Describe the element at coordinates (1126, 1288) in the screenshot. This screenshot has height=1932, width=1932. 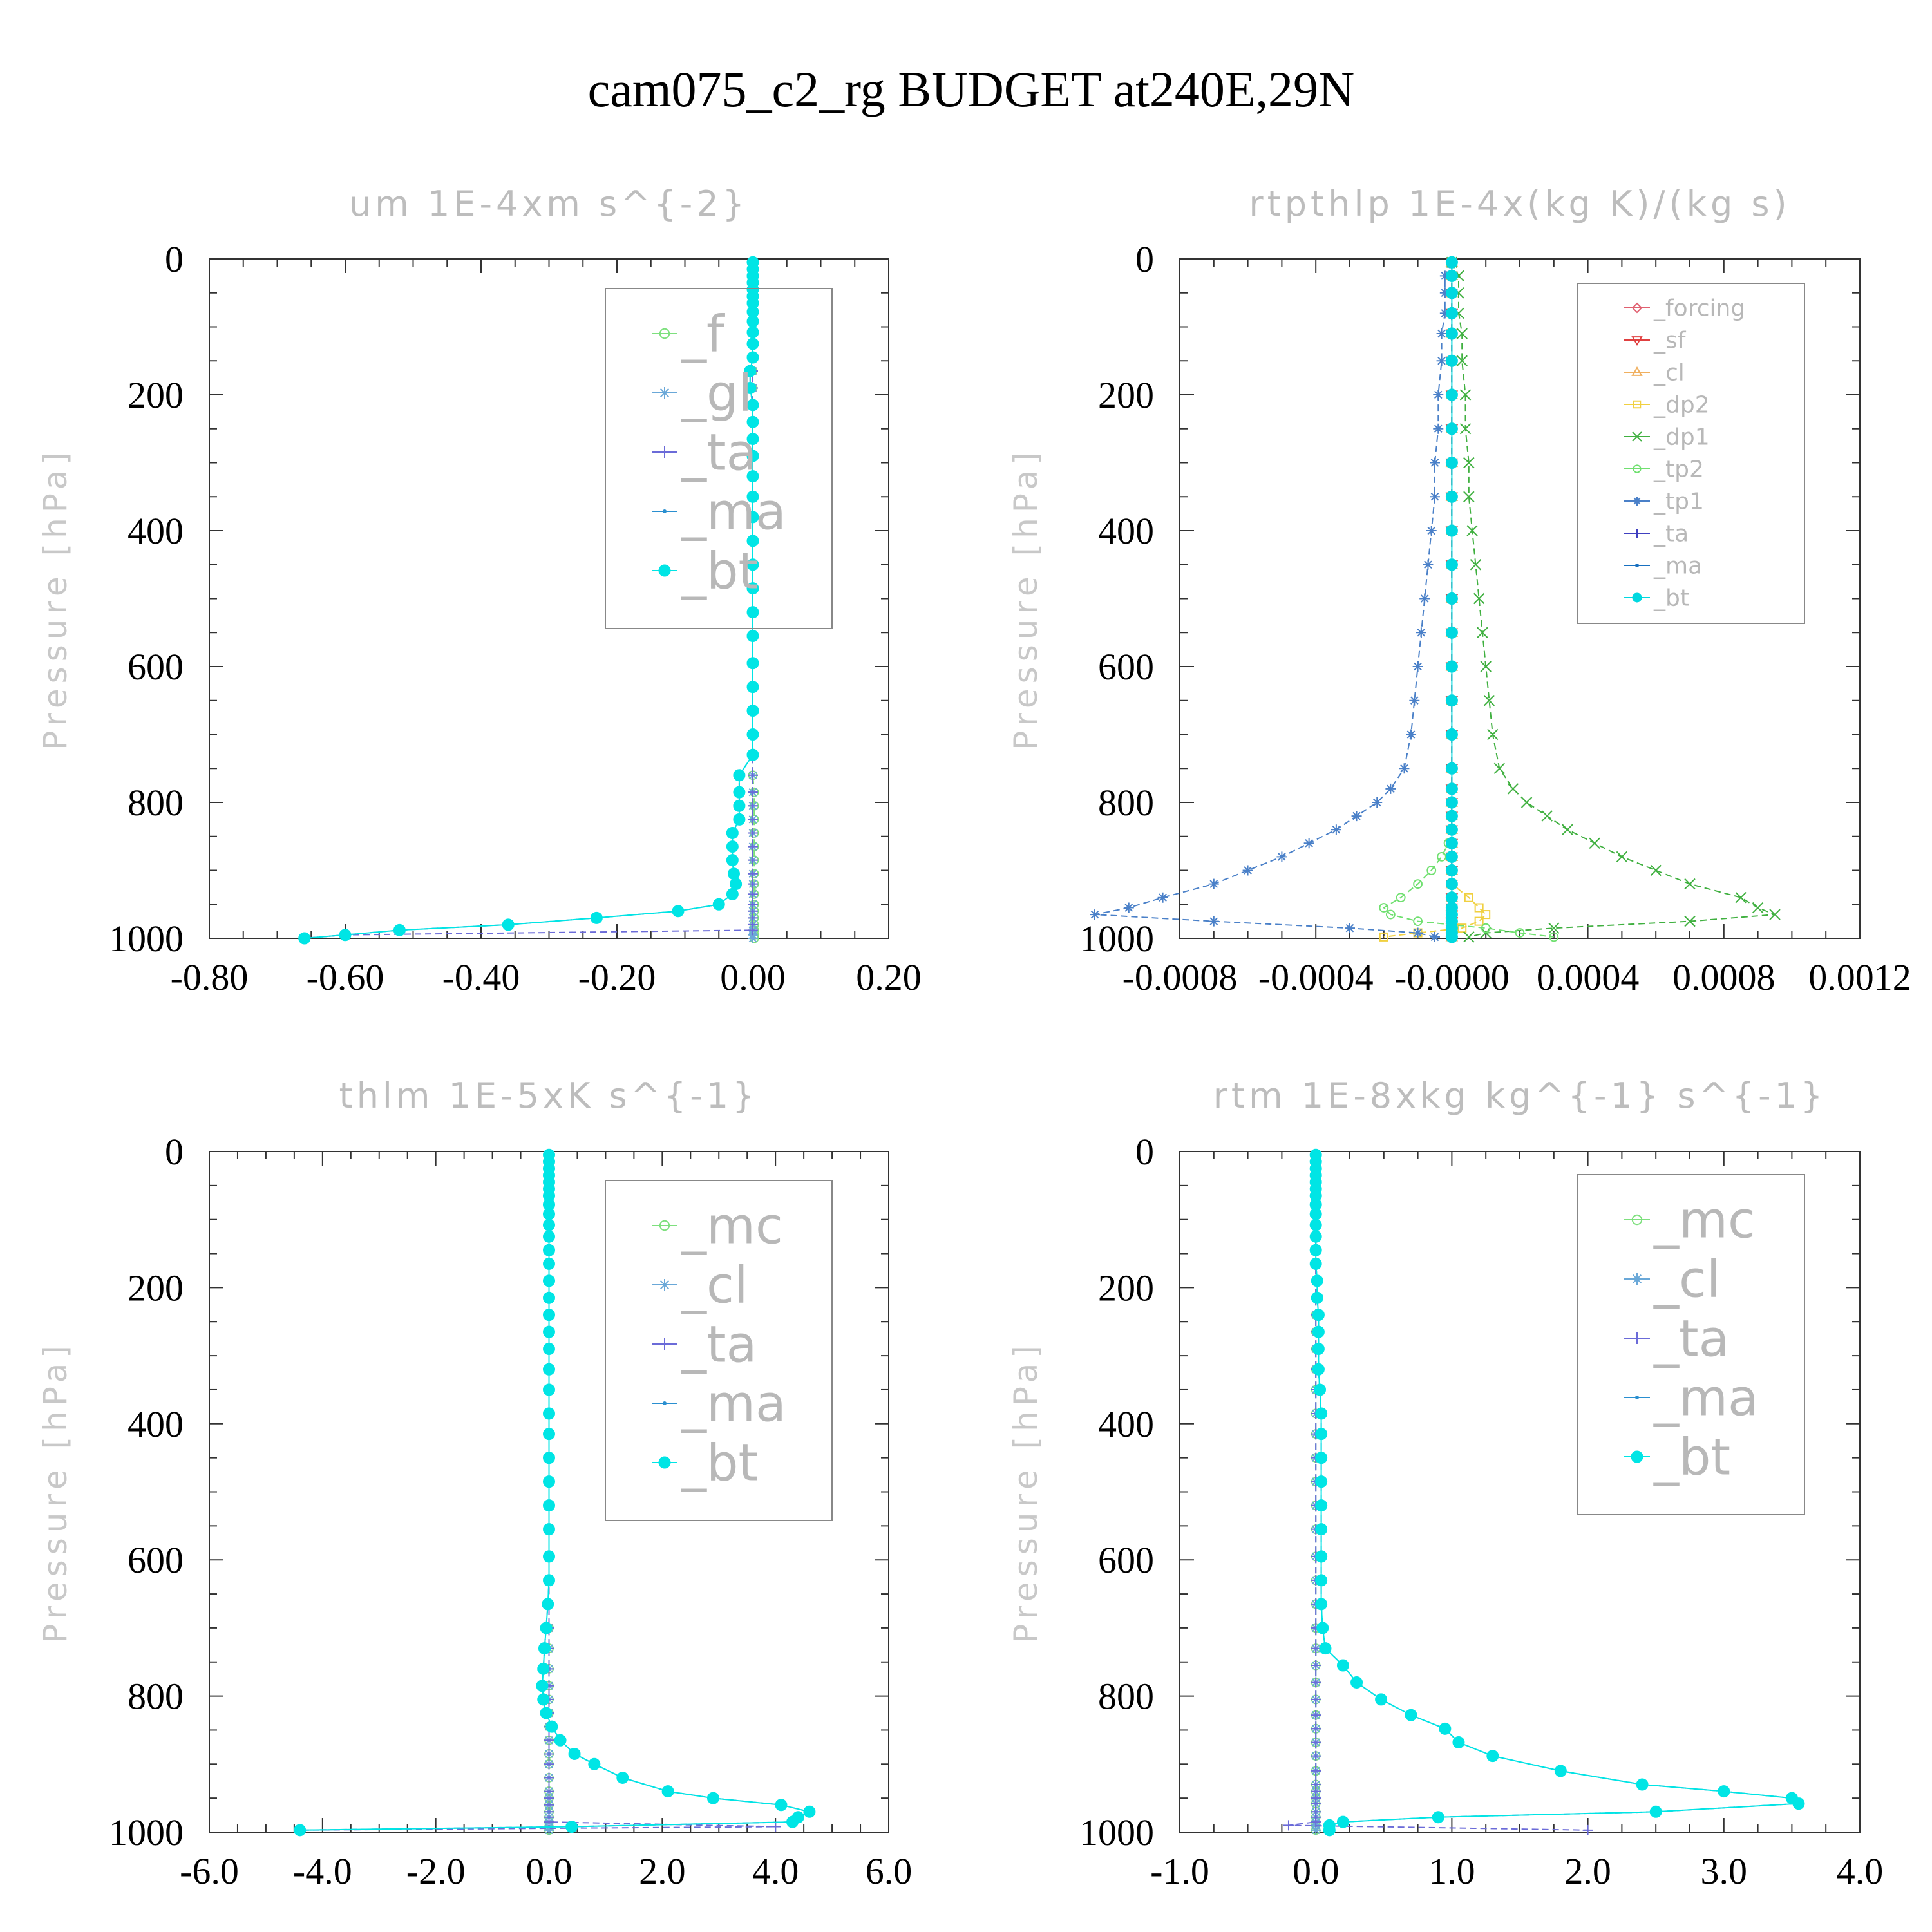
I see `y-tick-label: 200` at that location.